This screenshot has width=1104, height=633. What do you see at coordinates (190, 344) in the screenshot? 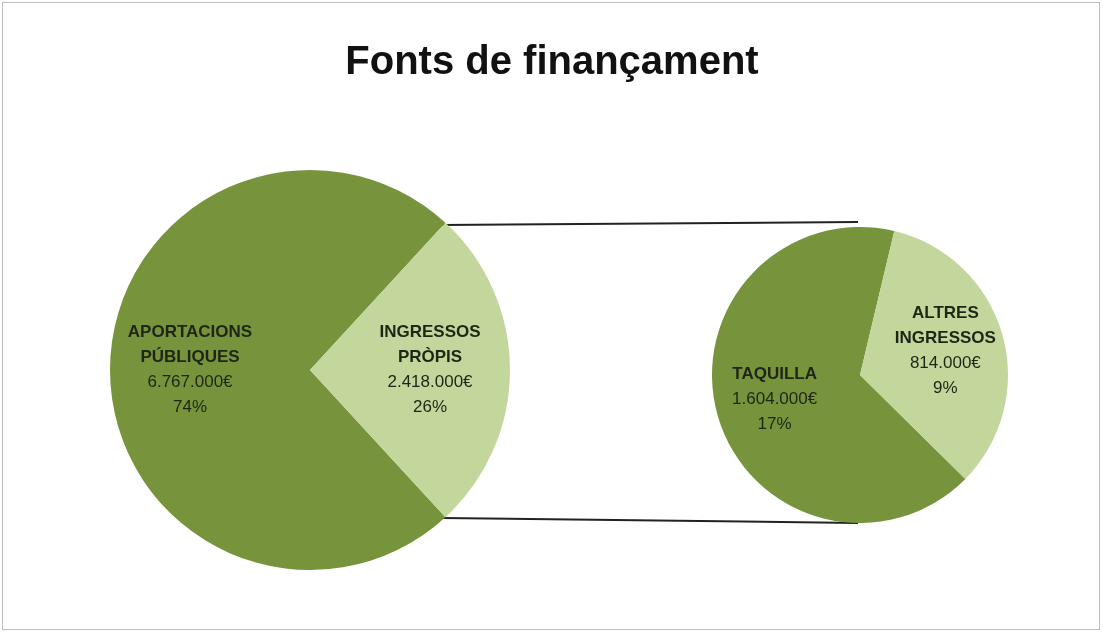
I see `slice-label: APORTACIONS PÚBLIQUES` at bounding box center [190, 344].